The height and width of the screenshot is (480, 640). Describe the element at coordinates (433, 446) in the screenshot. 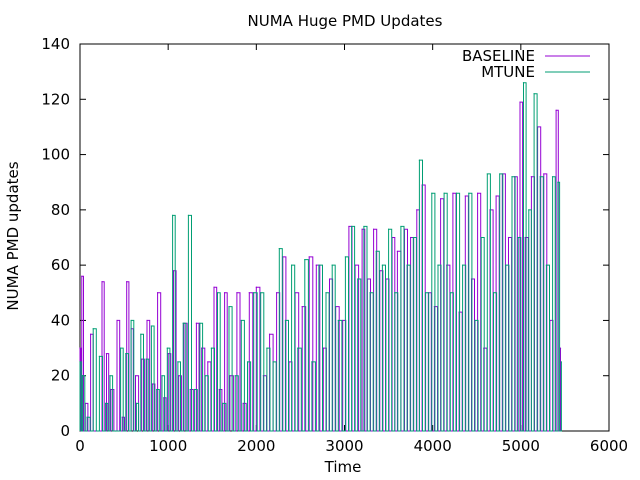

I see `x-tick-label: 4000` at that location.